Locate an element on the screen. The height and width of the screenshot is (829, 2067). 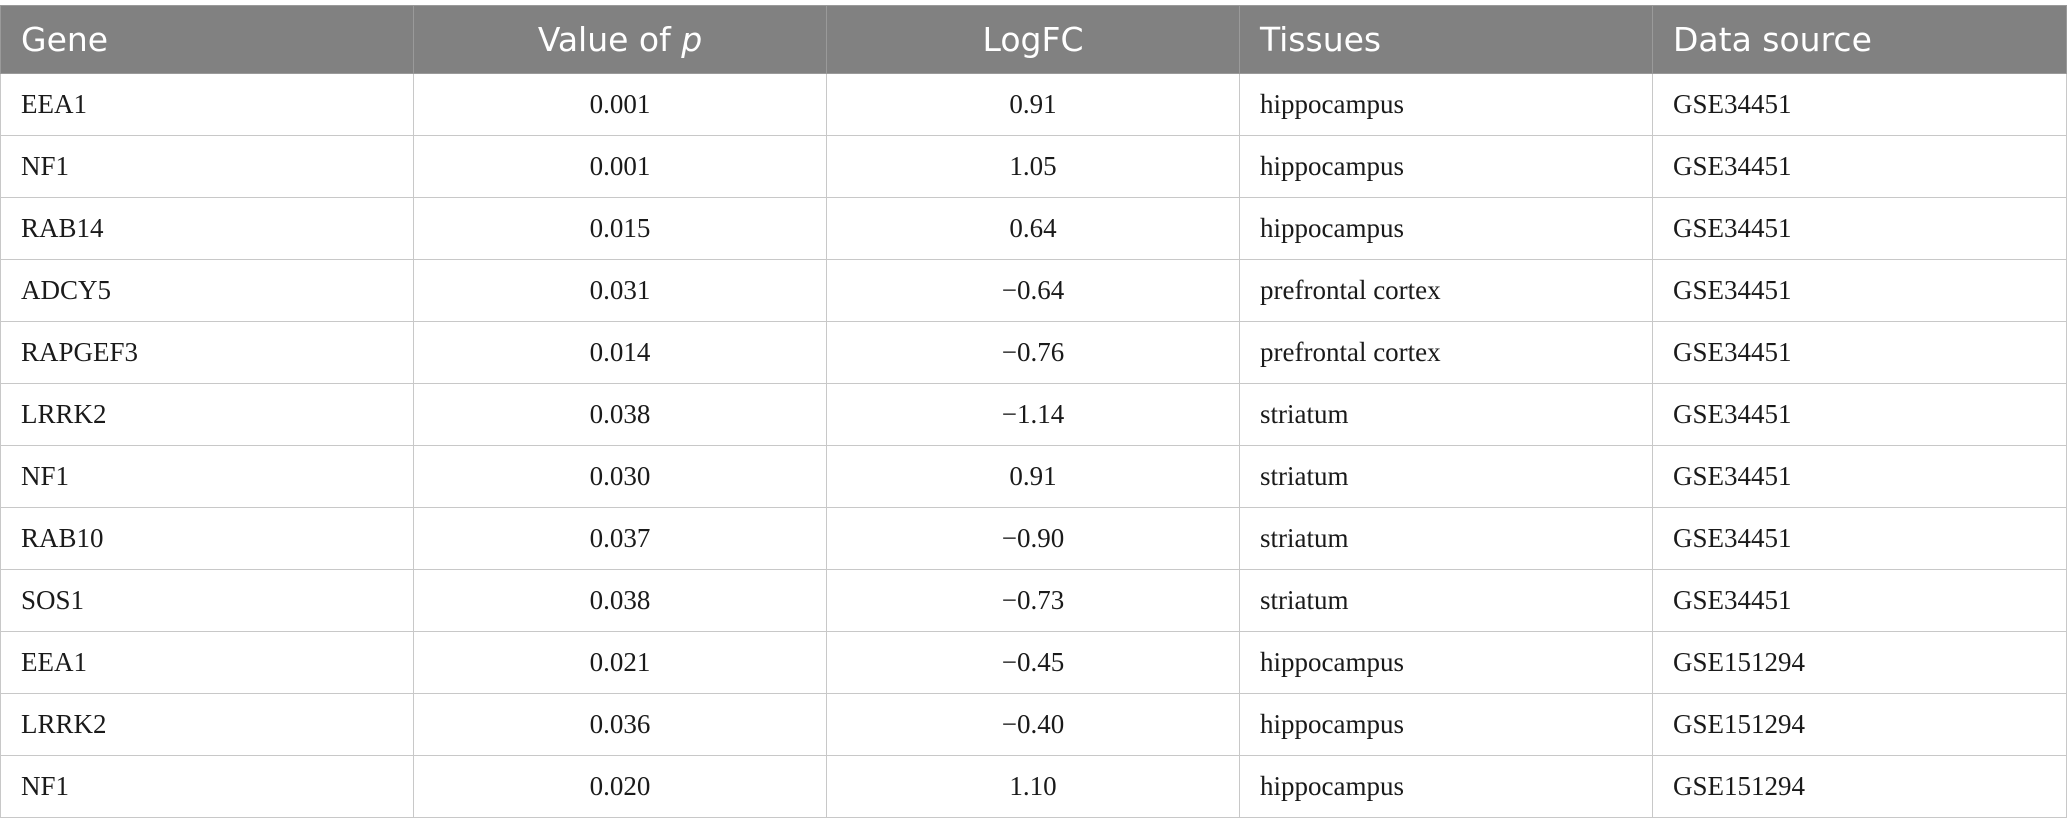
cell-logfc: −0.40 is located at coordinates (1033, 724).